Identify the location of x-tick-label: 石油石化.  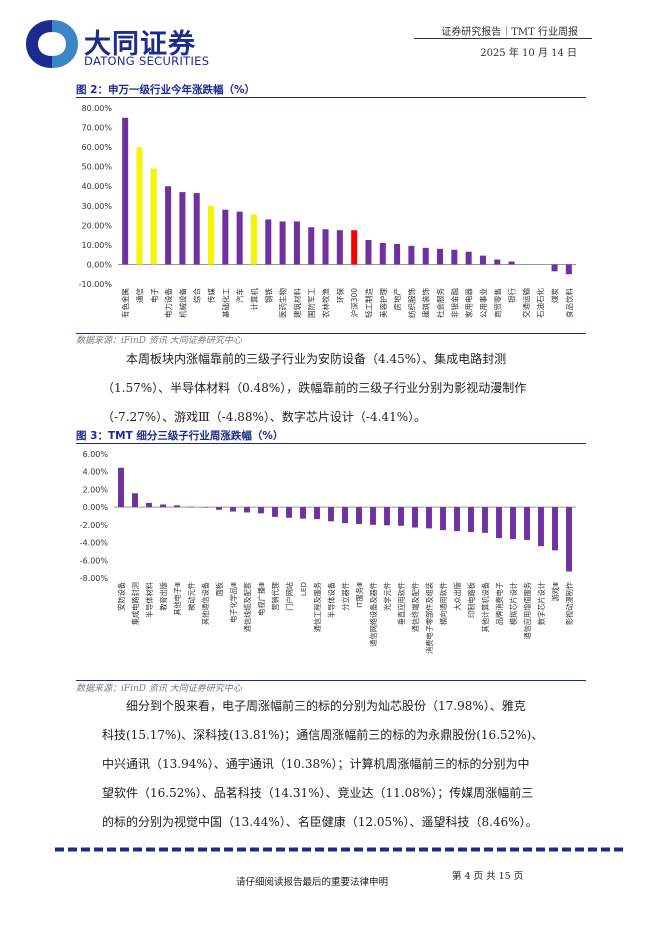
(540, 303).